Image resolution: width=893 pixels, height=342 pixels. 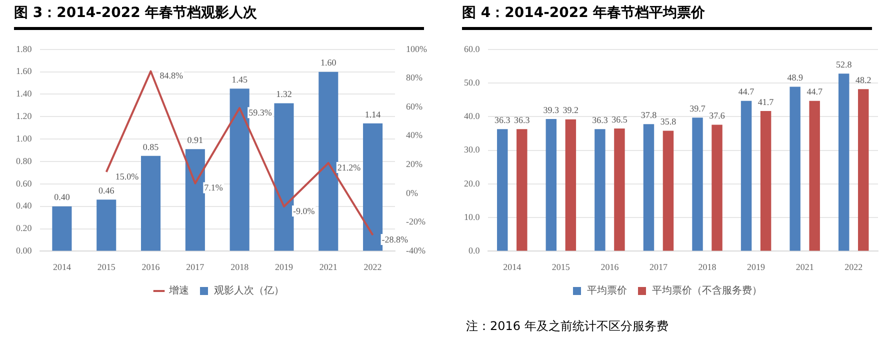 I want to click on legend-label: 观影人次（亿）, so click(x=249, y=290).